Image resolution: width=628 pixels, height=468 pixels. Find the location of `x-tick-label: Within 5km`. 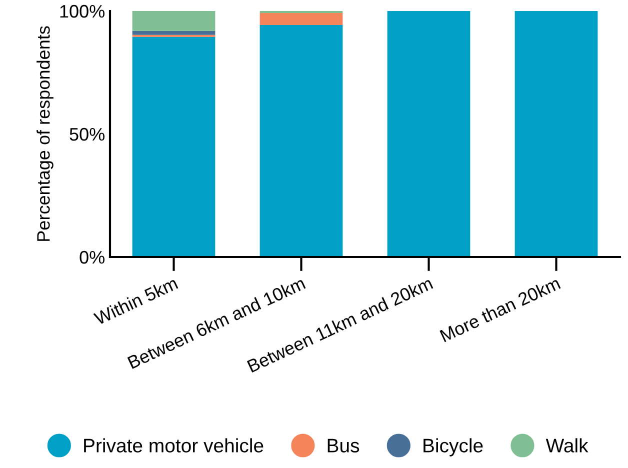

x-tick-label: Within 5km is located at coordinates (135, 301).